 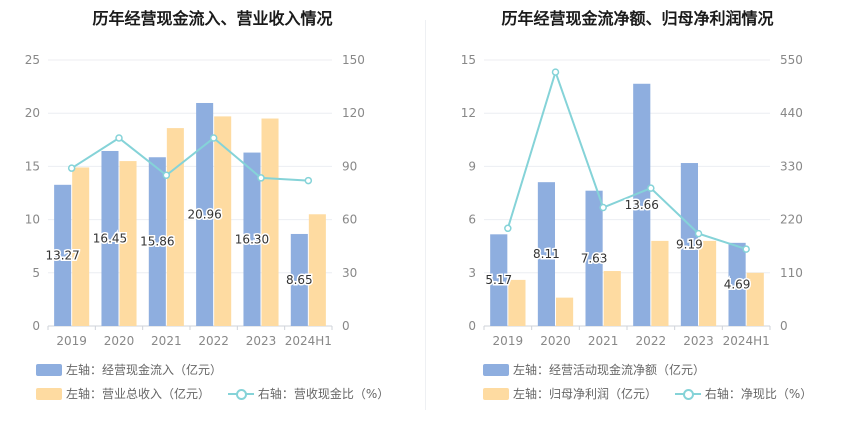 What do you see at coordinates (609, 370) in the screenshot?
I see `legend-label: 左轴：经营活动现金流净额（亿元）` at bounding box center [609, 370].